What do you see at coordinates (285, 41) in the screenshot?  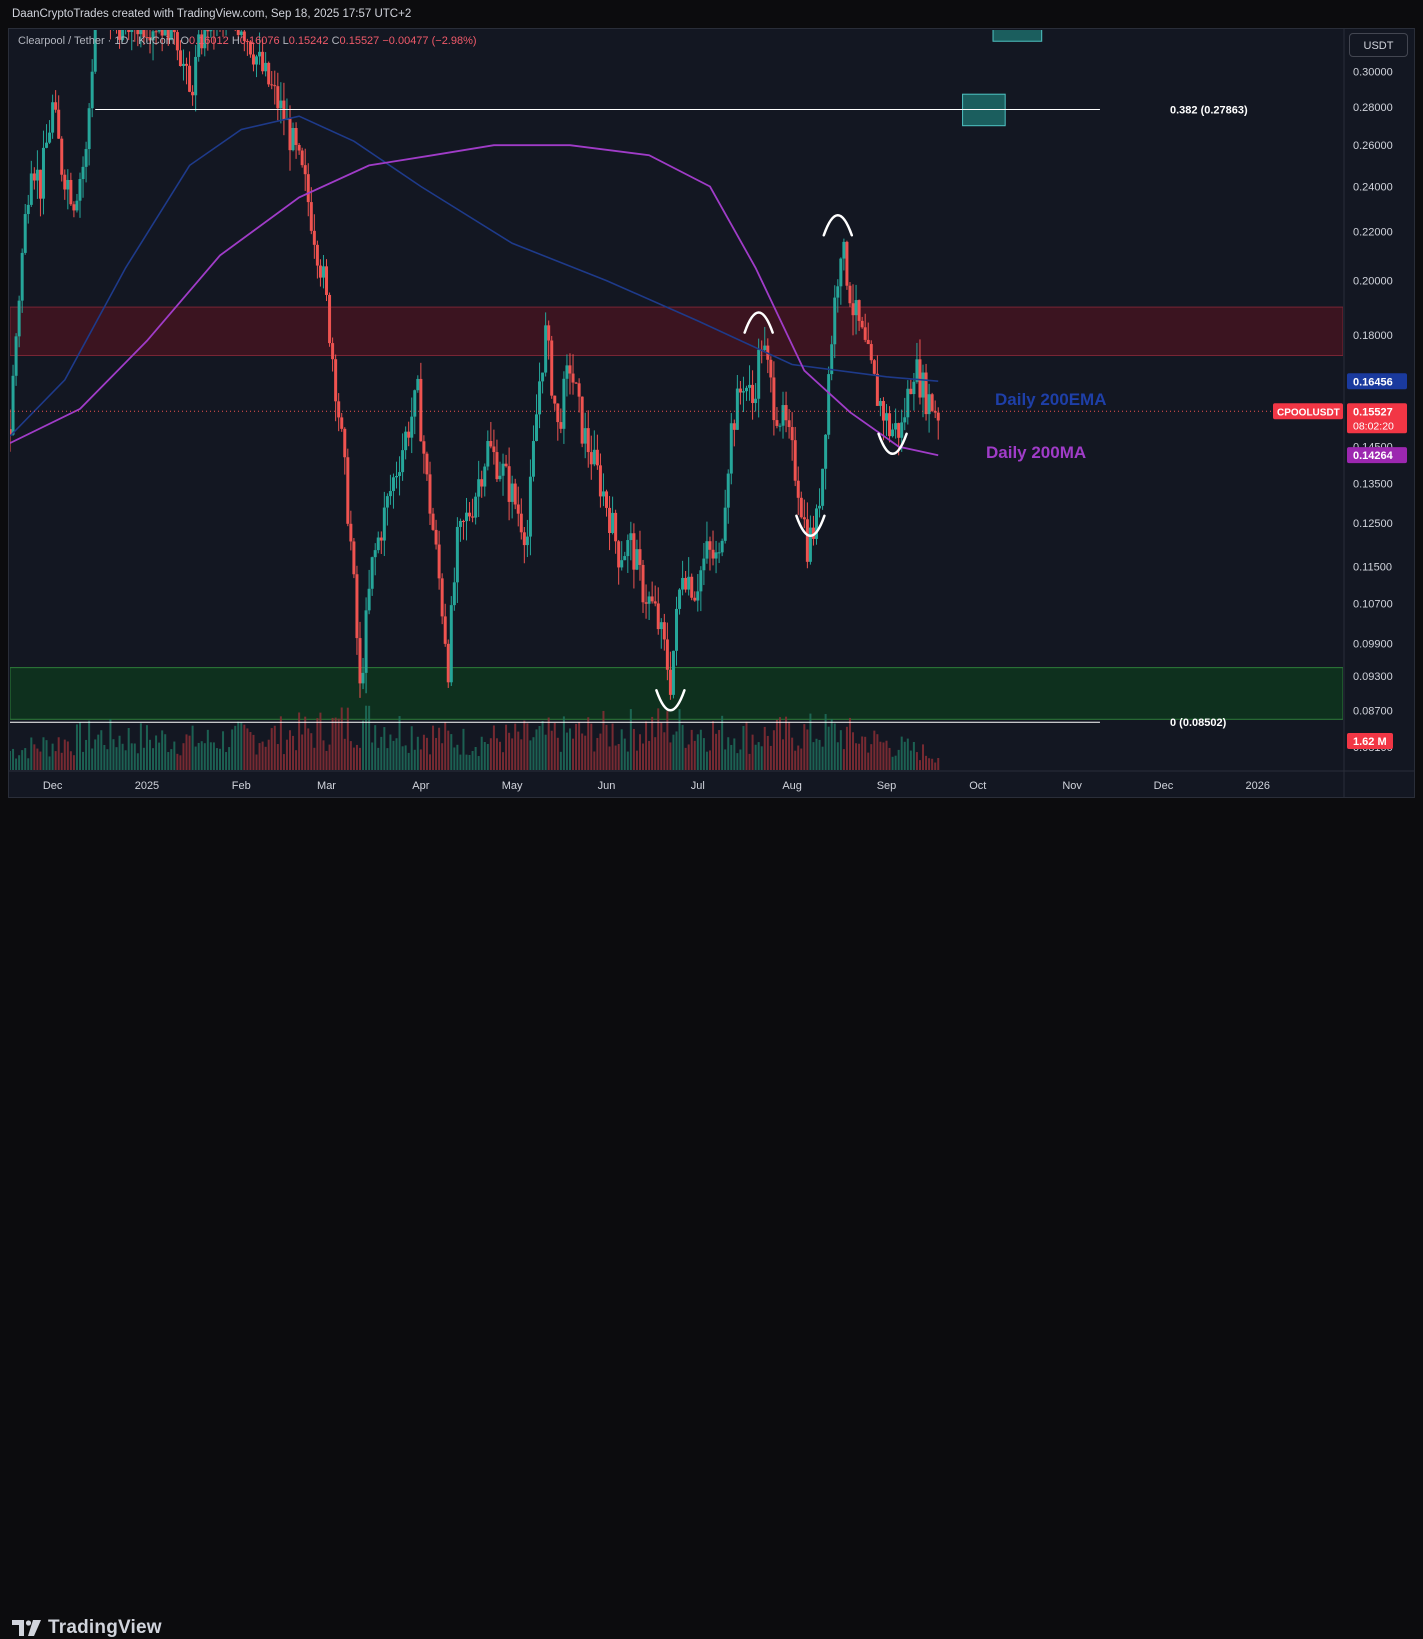 I see `legend-low-label: L` at bounding box center [285, 41].